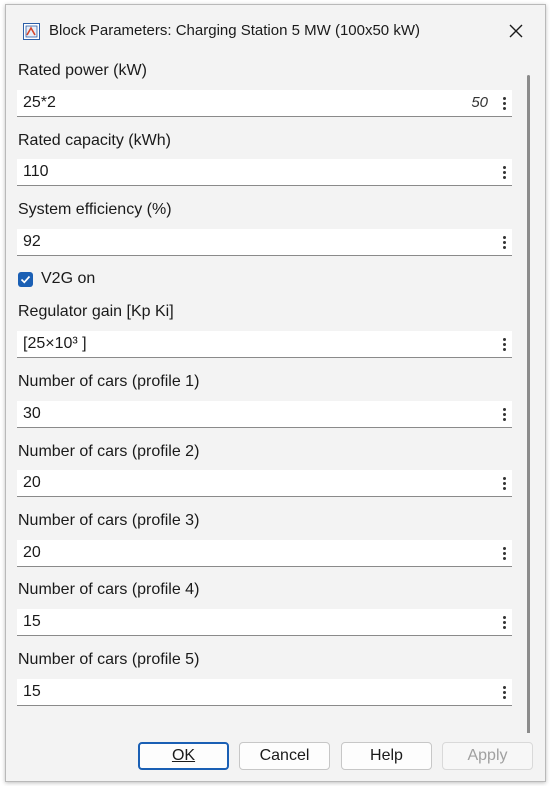 The height and width of the screenshot is (786, 550). Describe the element at coordinates (94, 140) in the screenshot. I see `rated-capacity-label: Rated capacity (kWh)` at that location.